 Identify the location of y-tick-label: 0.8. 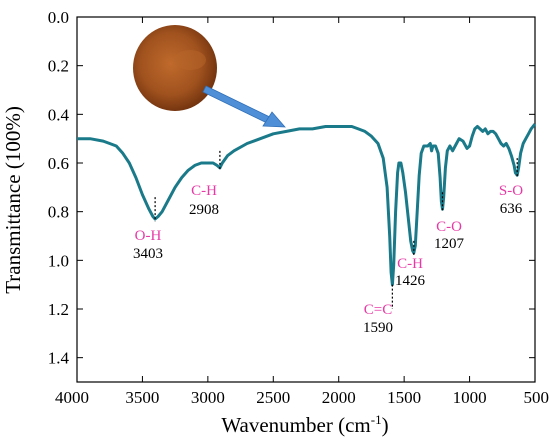
(58, 212).